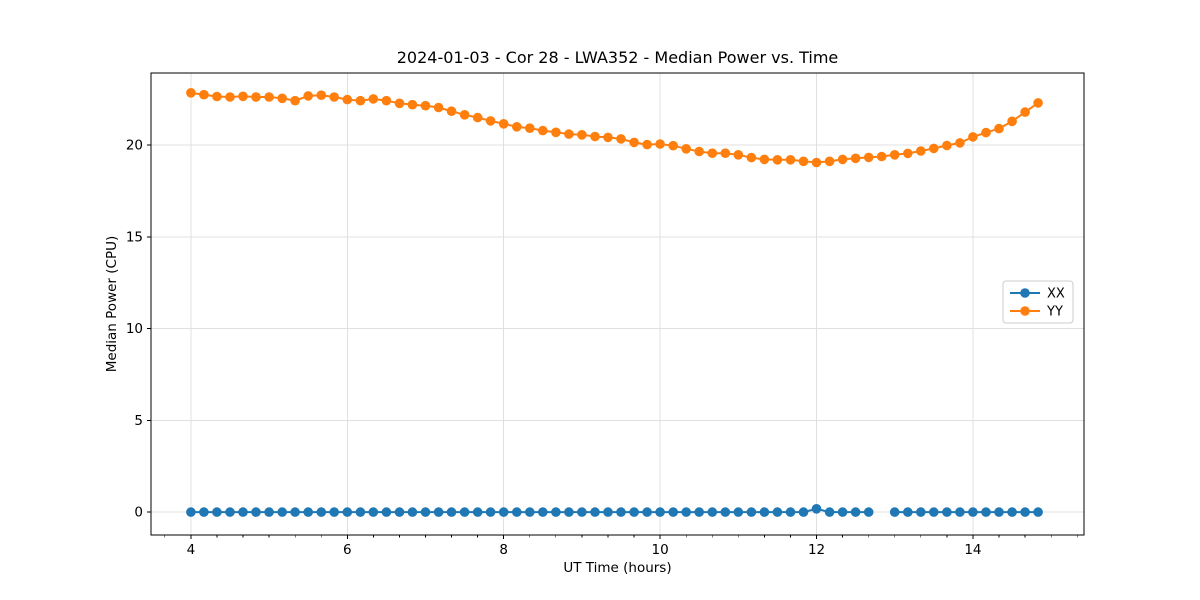  What do you see at coordinates (191, 550) in the screenshot?
I see `x-tick-label: 4` at bounding box center [191, 550].